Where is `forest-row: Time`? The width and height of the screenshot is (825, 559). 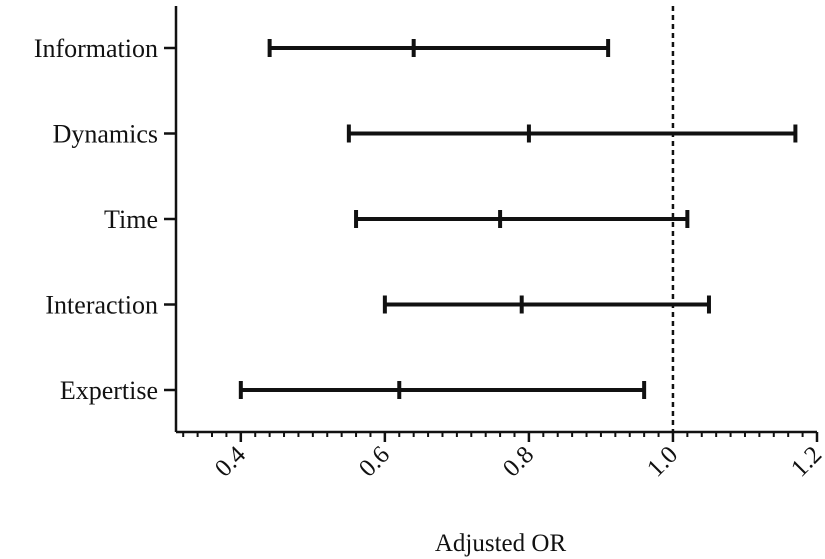 forest-row: Time is located at coordinates (397, 219).